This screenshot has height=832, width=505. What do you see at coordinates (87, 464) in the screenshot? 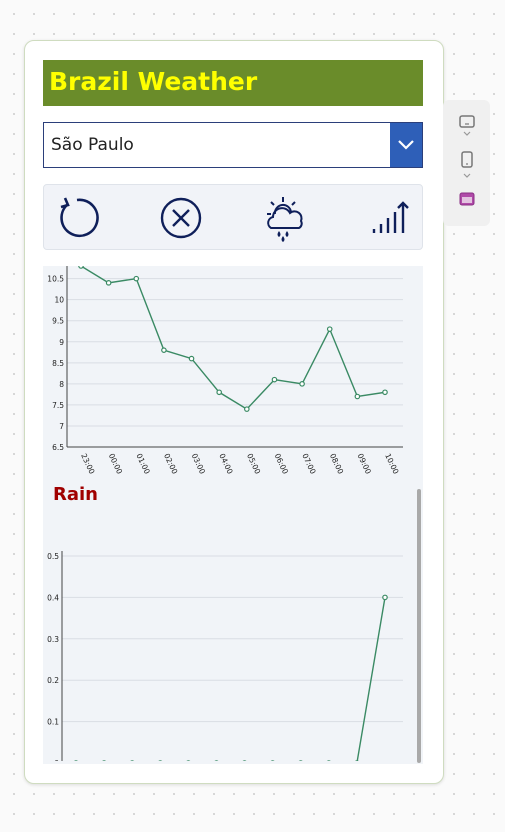
I see `x-tick-label: 23:00` at bounding box center [87, 464].